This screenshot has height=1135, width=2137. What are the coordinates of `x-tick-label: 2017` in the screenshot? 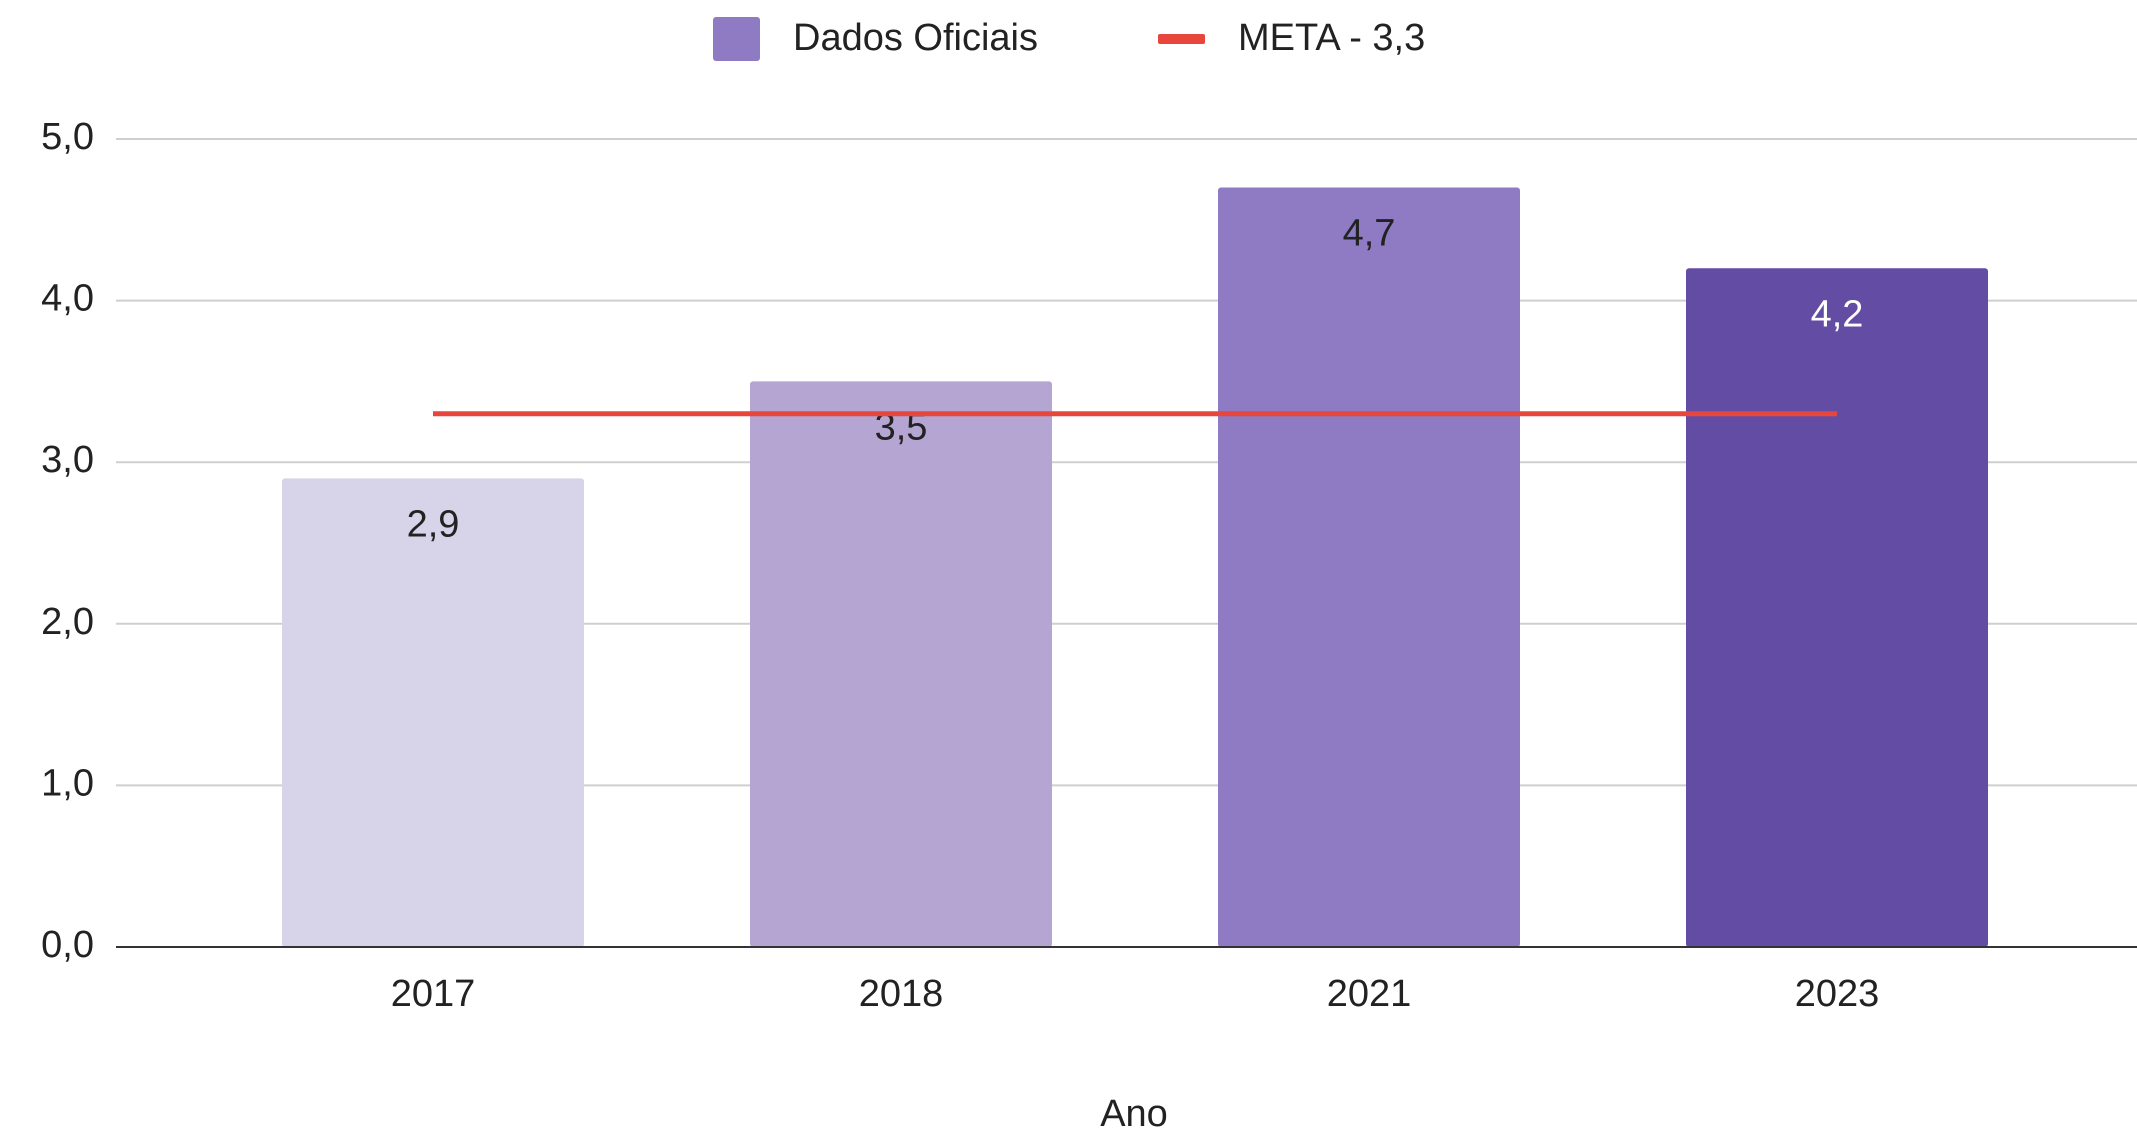 It's located at (433, 994).